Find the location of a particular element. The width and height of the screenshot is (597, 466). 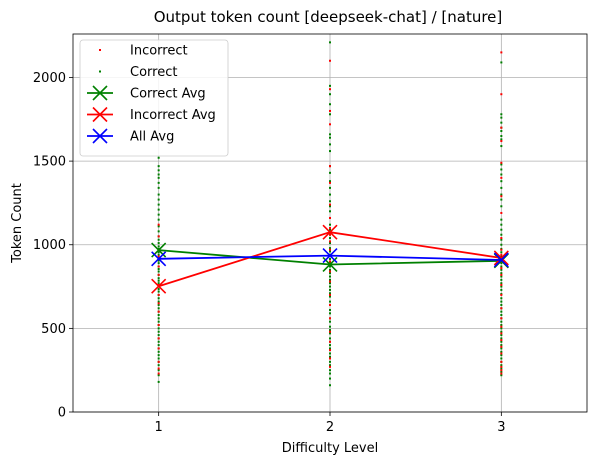

incorrect-avg-marker is located at coordinates (330, 232).